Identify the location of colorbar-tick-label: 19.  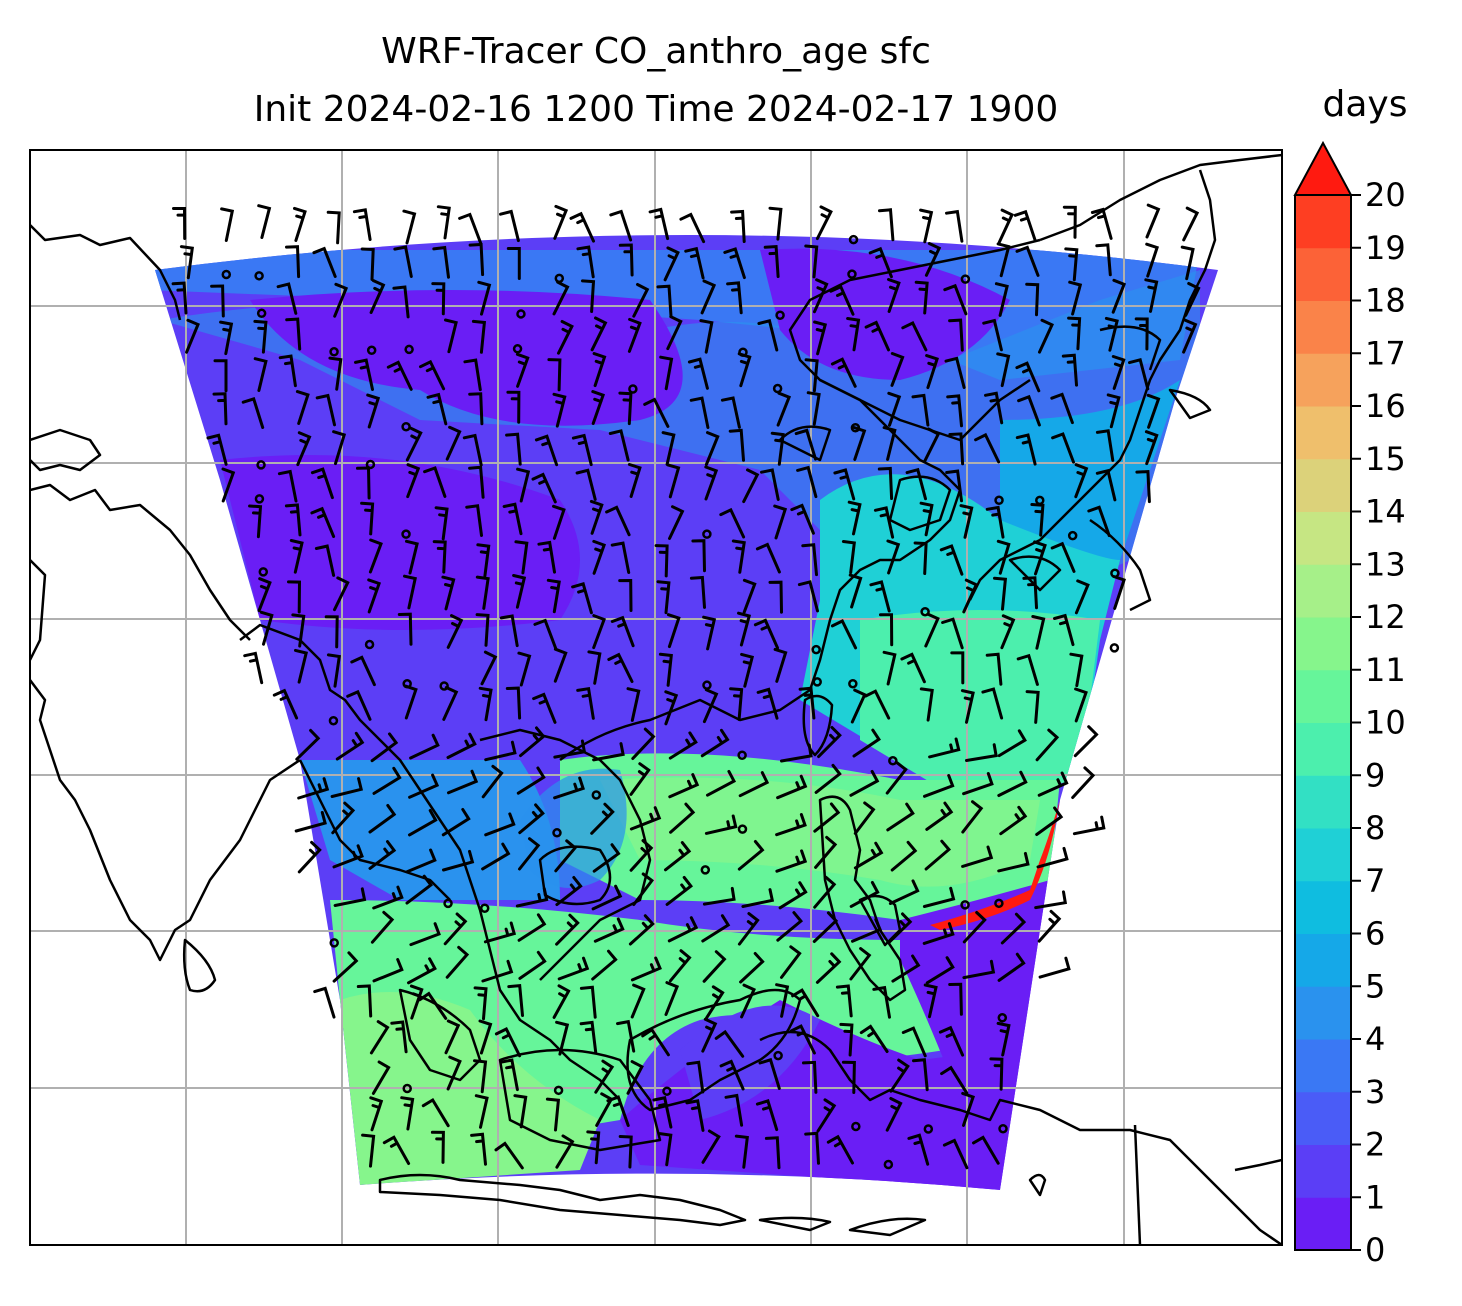
(1385, 248).